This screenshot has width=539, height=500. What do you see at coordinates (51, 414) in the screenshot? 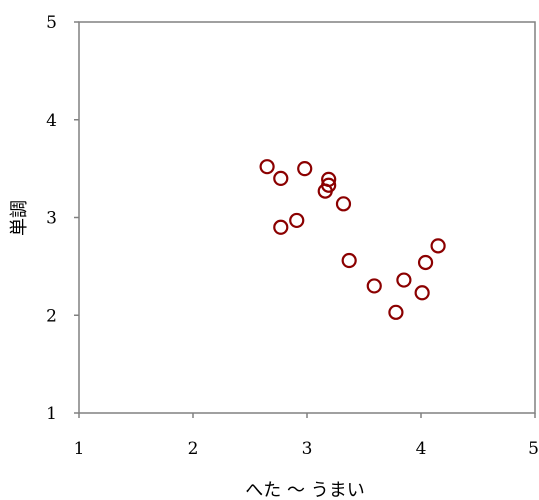
I see `y-tick-label: 1` at bounding box center [51, 414].